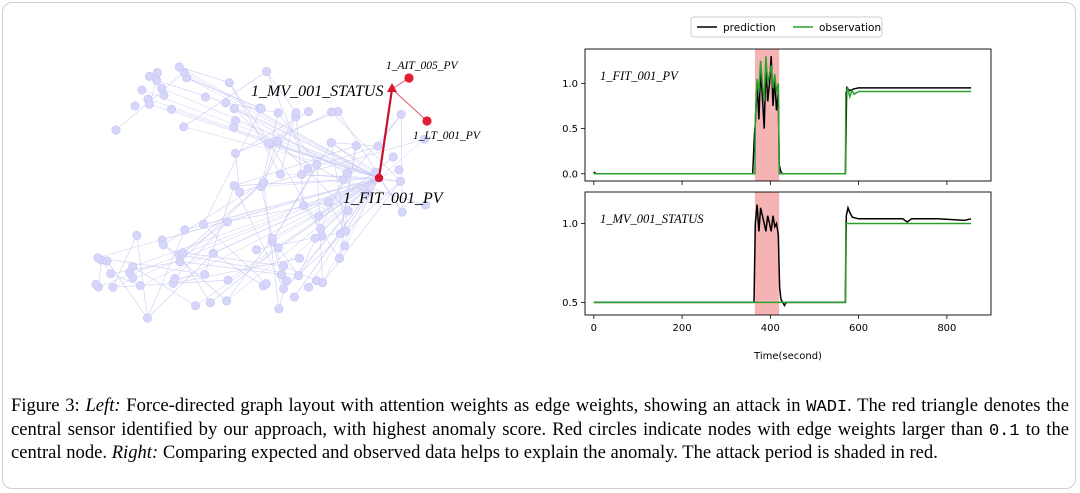 The height and width of the screenshot is (493, 1080). What do you see at coordinates (946, 328) in the screenshot?
I see `x-tick-label: 800` at bounding box center [946, 328].